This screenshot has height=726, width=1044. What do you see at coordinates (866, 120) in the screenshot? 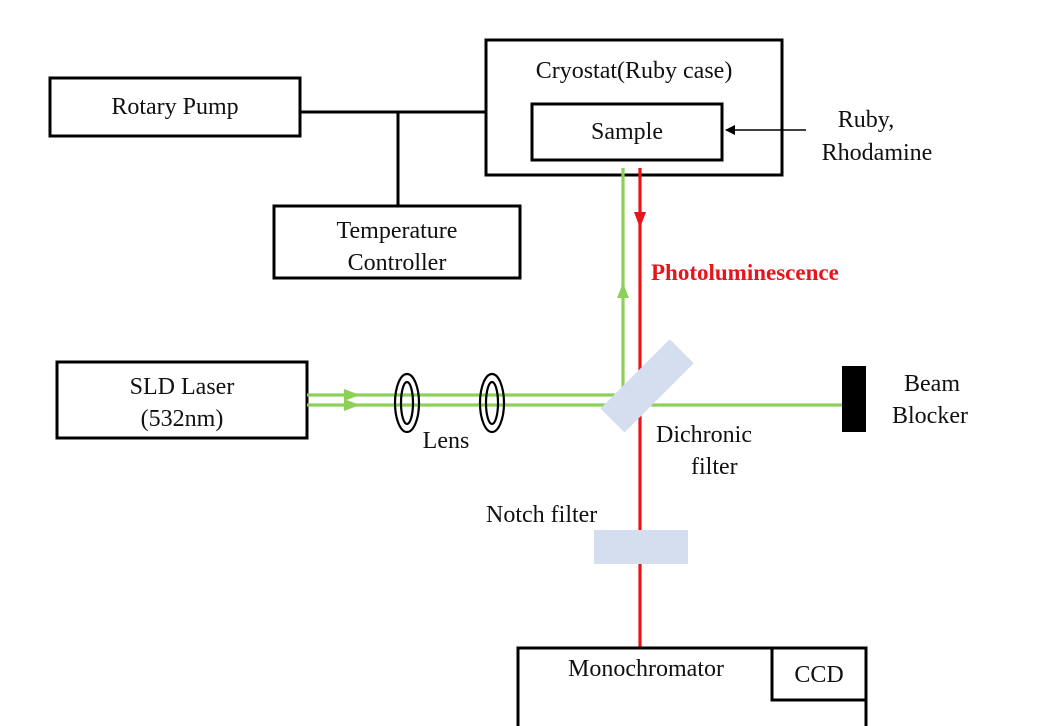
I see `ruby-label: Ruby,` at bounding box center [866, 120].